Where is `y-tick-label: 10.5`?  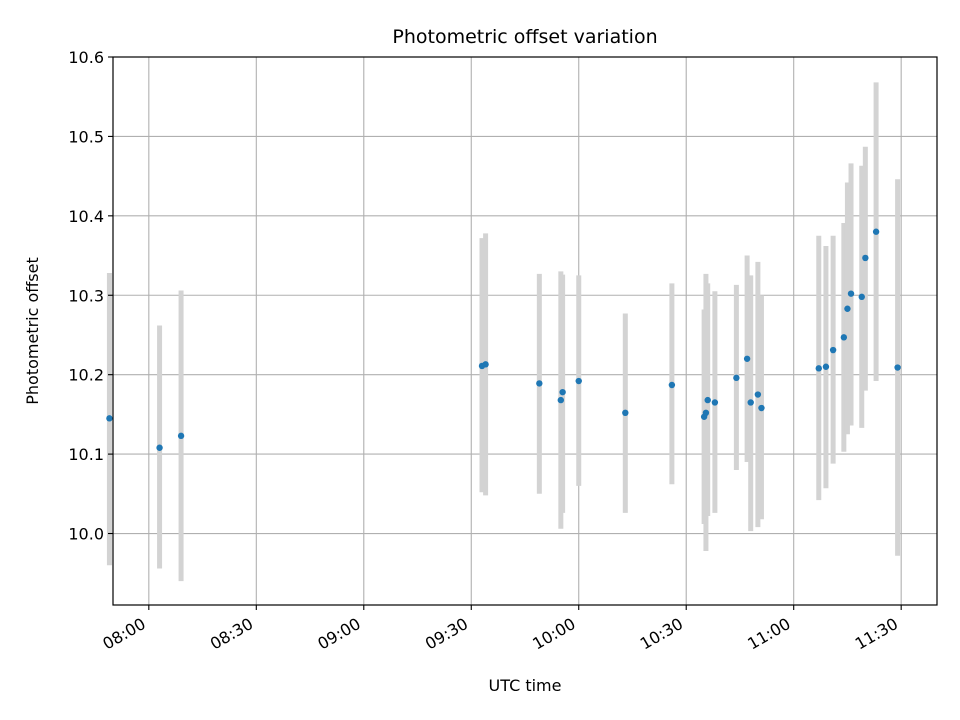
y-tick-label: 10.5 is located at coordinates (86, 136).